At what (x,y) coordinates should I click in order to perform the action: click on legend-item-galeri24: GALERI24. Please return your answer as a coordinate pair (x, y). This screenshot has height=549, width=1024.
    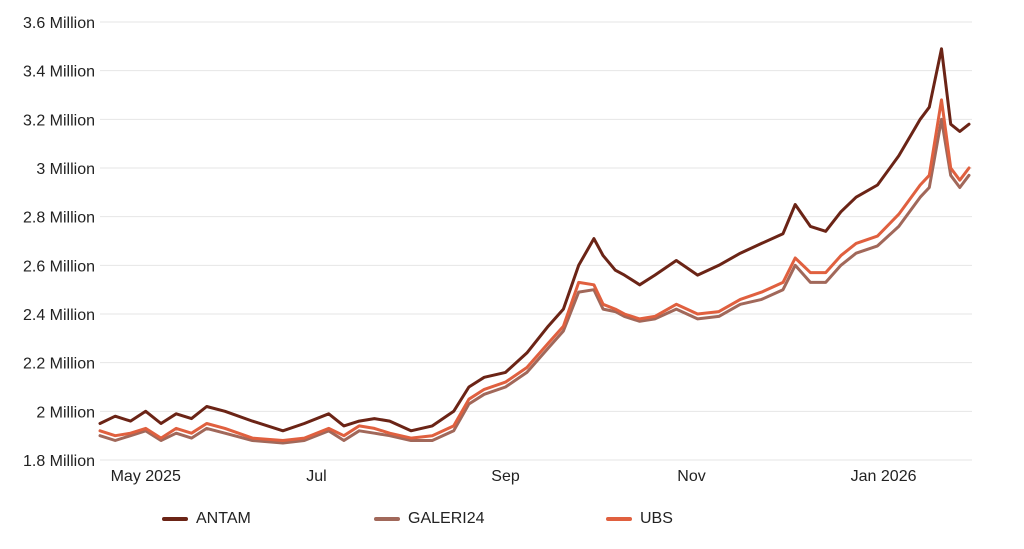
    Looking at the image, I should click on (429, 519).